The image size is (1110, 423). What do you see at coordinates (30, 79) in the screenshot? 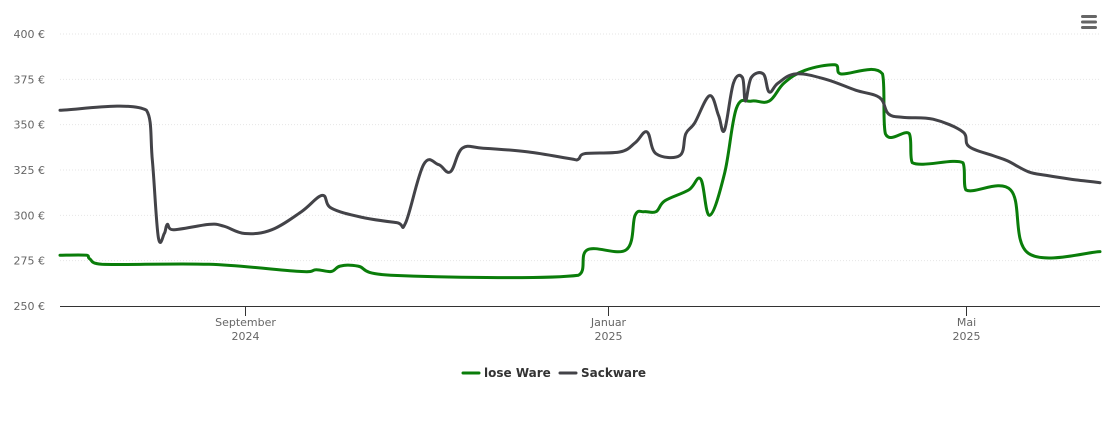
I see `y-tick-label: 375 €` at bounding box center [30, 79].